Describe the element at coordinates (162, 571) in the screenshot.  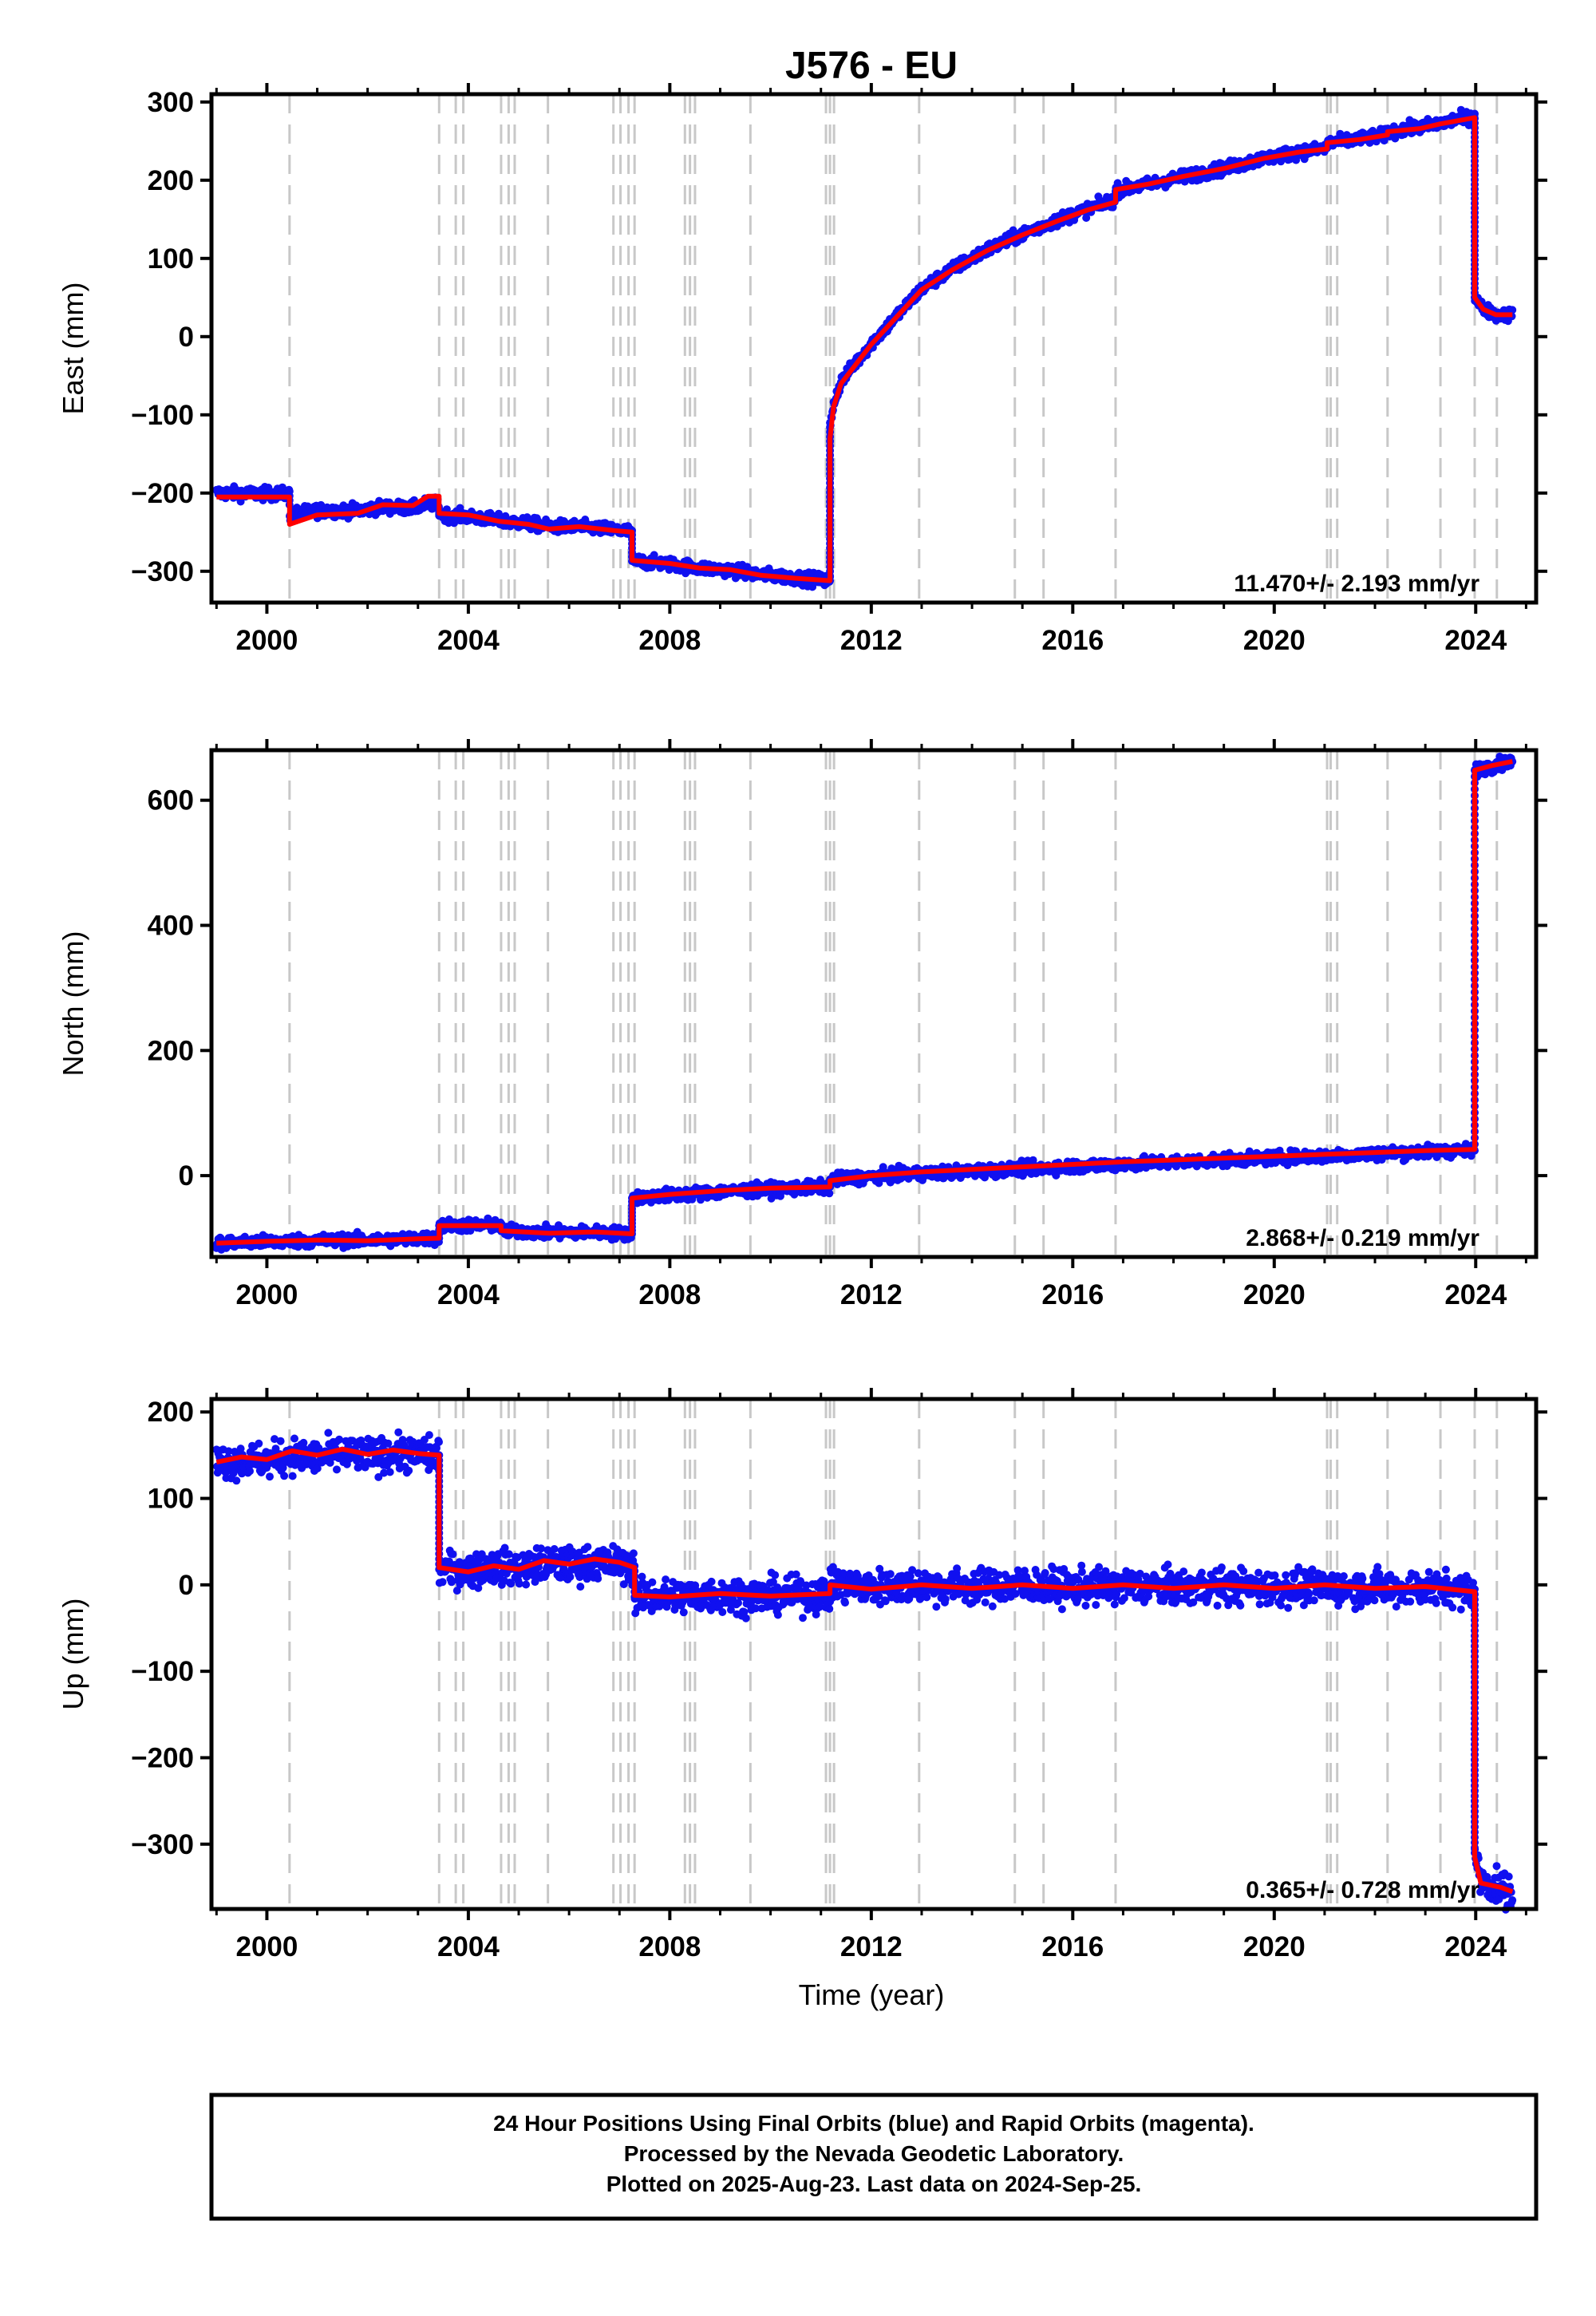
I see `y-tick-label: −300` at that location.